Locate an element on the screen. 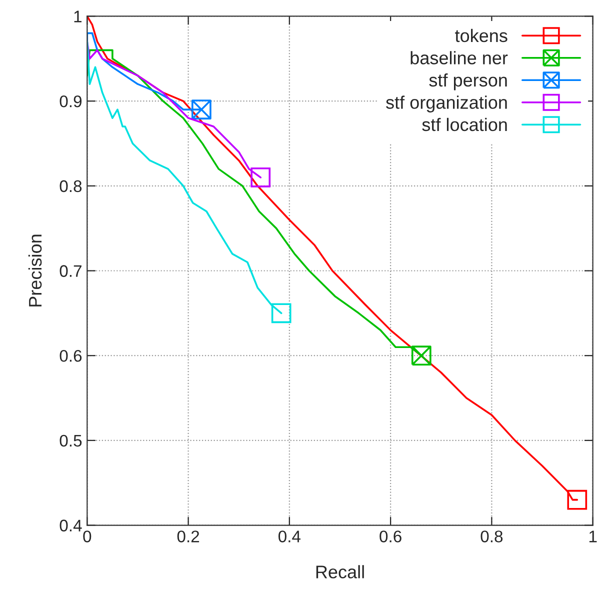  x-tick-label: 0 is located at coordinates (87, 536).